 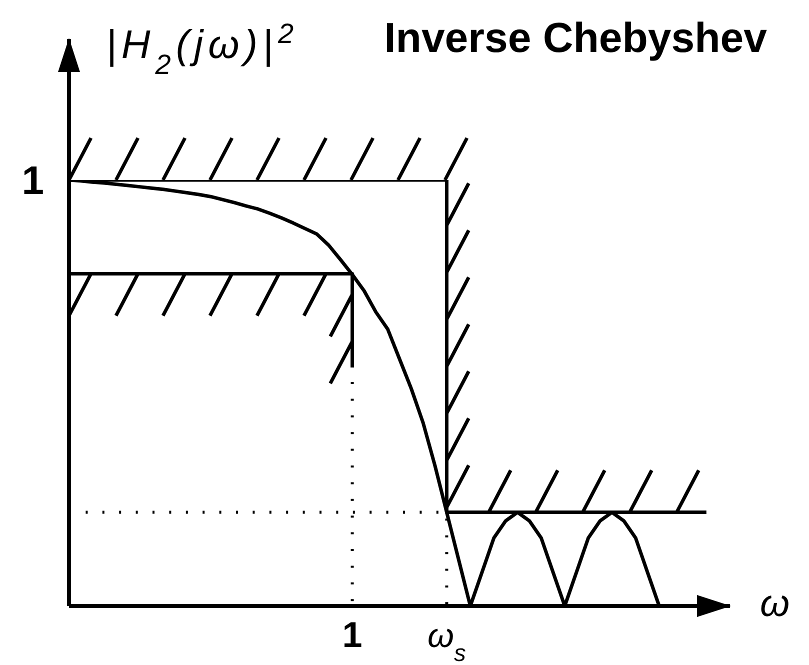 What do you see at coordinates (202, 49) in the screenshot?
I see `y-axis-title: |H$_{2}$(jω)|$^{2}$` at bounding box center [202, 49].